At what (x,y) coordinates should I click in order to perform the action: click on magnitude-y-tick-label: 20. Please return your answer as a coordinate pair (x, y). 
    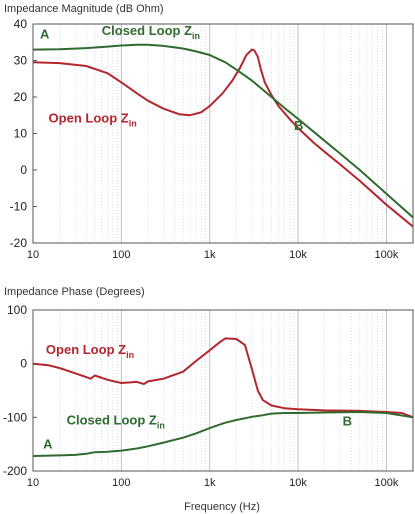
    Looking at the image, I should click on (21, 97).